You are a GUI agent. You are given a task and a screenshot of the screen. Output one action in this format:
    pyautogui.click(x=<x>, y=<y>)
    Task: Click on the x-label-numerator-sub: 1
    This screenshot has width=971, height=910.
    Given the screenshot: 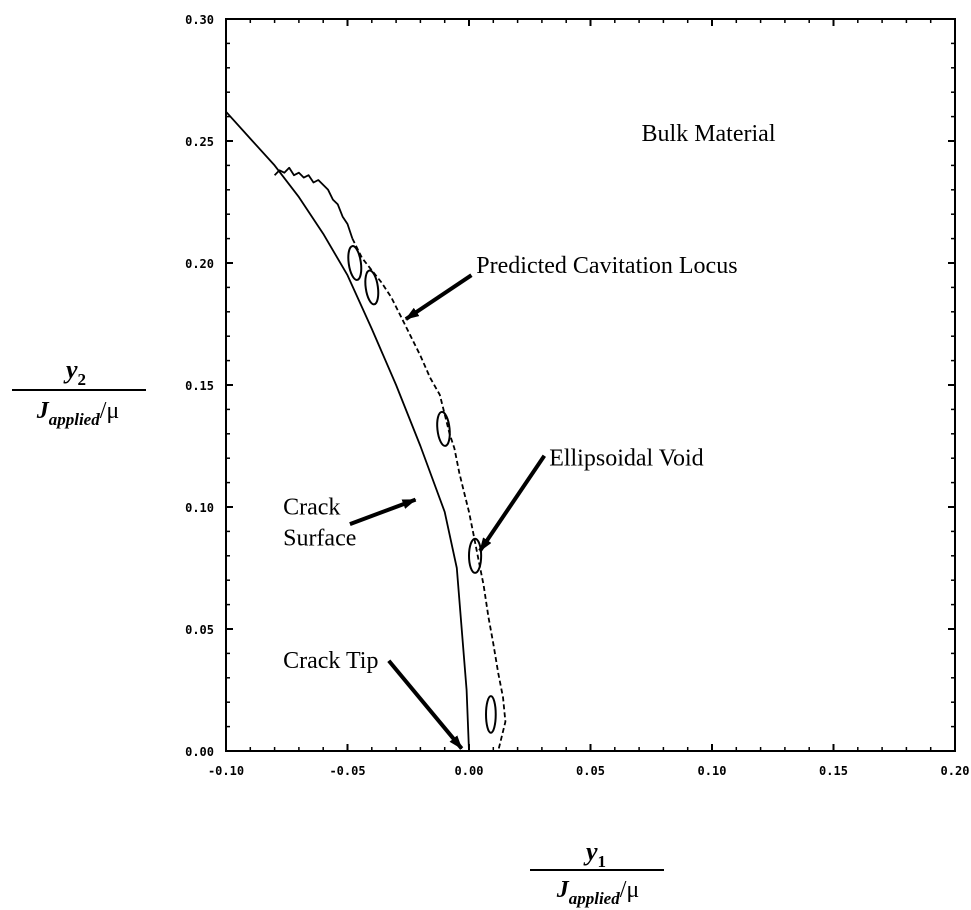 What is the action you would take?
    pyautogui.click(x=602, y=861)
    